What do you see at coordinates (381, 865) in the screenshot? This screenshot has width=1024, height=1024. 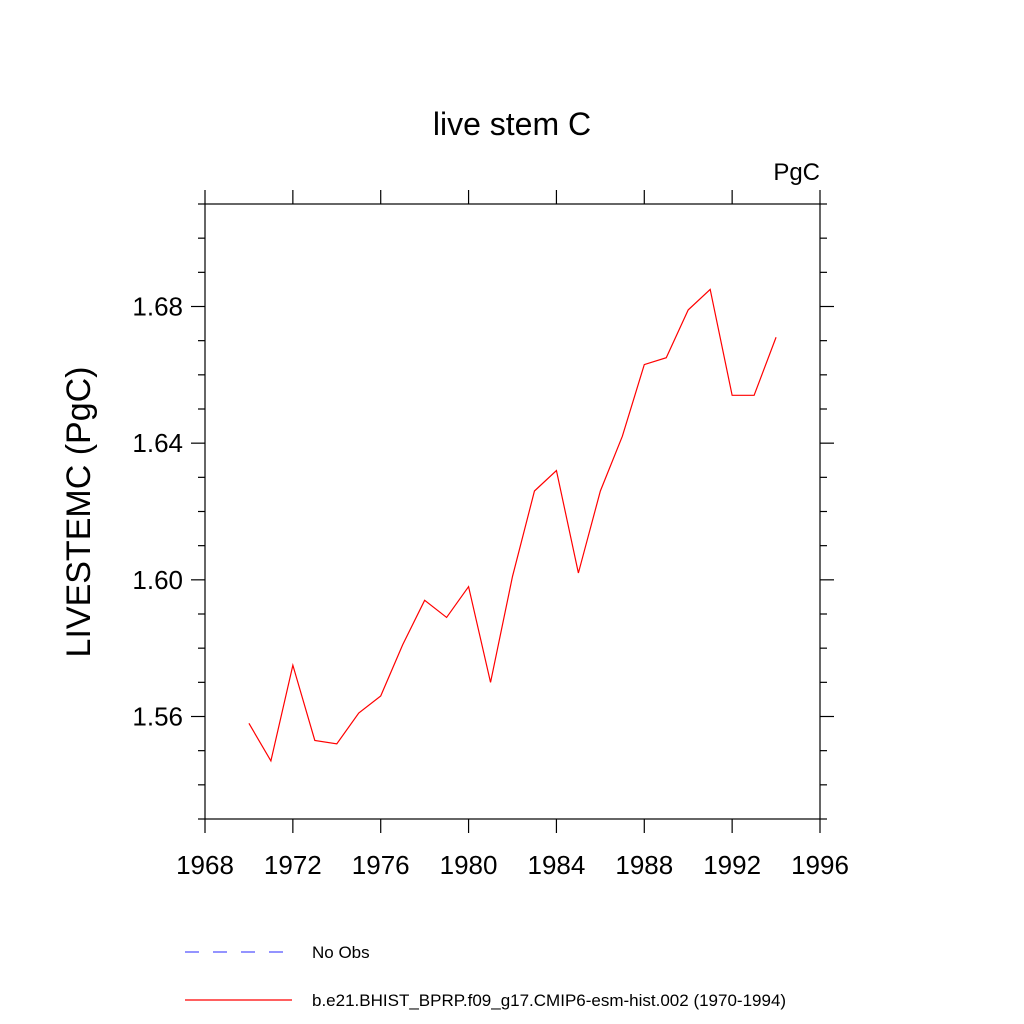 I see `x-tick-label: 1976` at bounding box center [381, 865].